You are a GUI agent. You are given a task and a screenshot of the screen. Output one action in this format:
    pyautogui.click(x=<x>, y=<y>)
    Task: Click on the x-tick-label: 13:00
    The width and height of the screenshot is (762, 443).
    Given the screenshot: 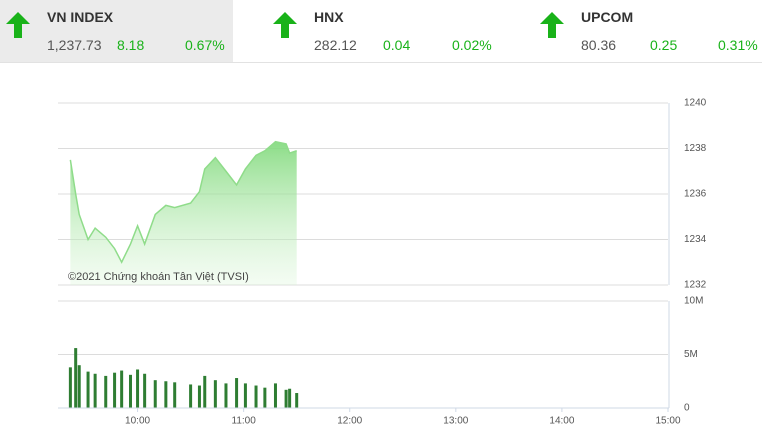 What is the action you would take?
    pyautogui.click(x=455, y=421)
    